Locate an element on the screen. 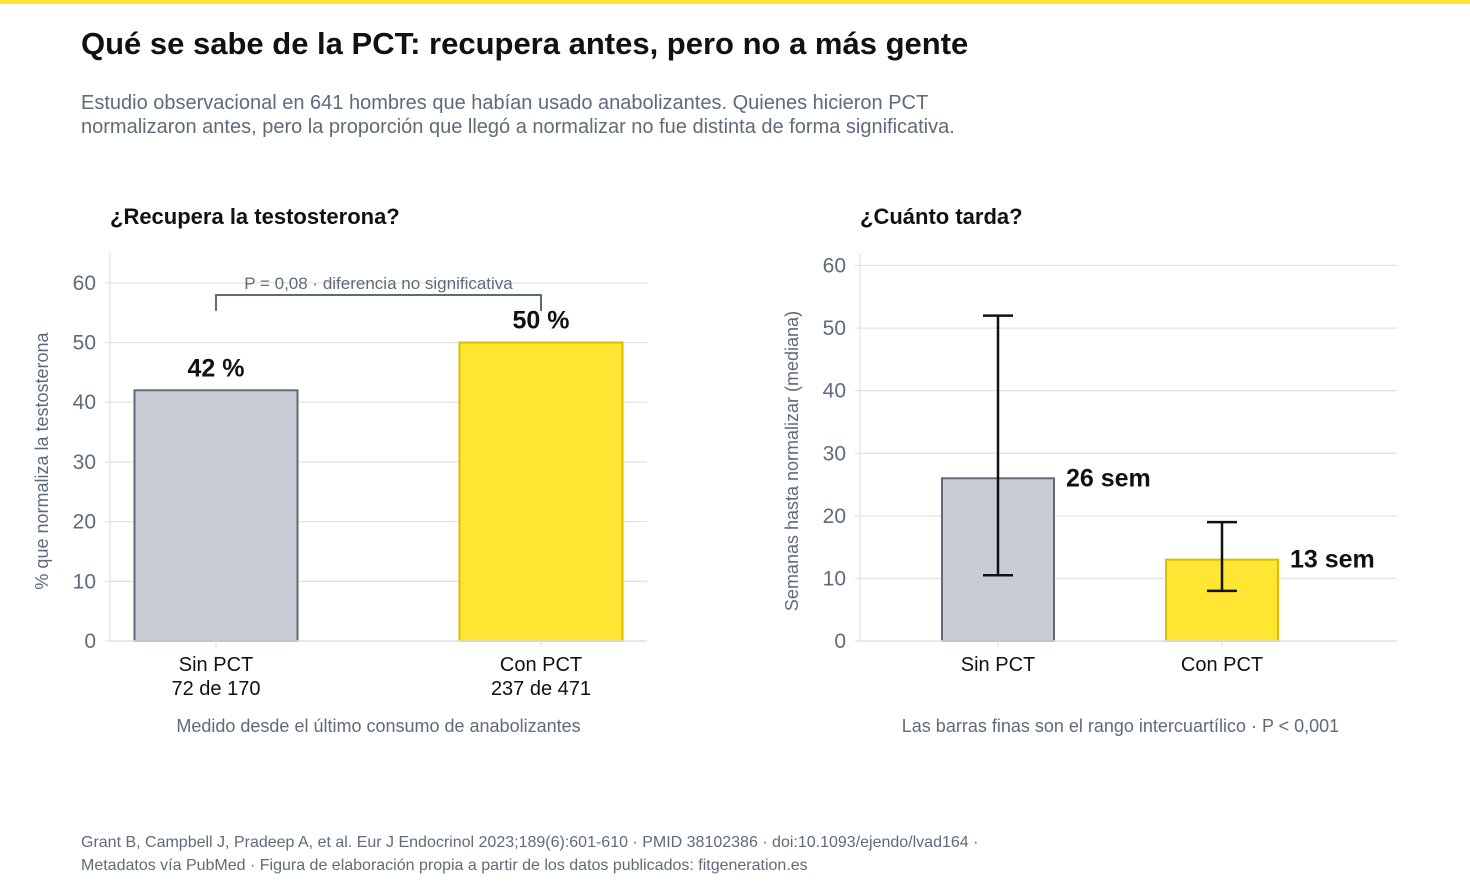  right-panel-title: ¿Cuánto tarda? is located at coordinates (941, 216).